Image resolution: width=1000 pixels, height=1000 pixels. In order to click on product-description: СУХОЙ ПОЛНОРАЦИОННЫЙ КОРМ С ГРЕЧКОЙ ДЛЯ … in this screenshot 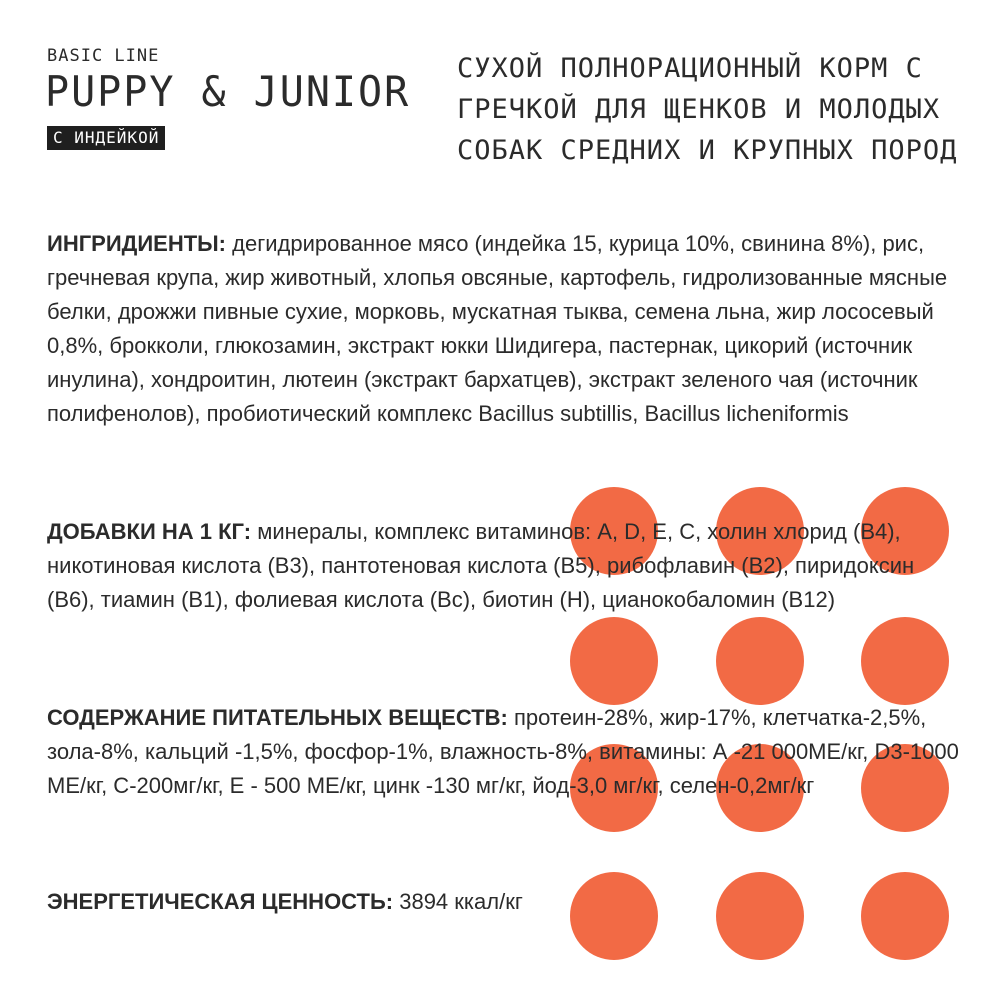, I will do `click(707, 109)`.